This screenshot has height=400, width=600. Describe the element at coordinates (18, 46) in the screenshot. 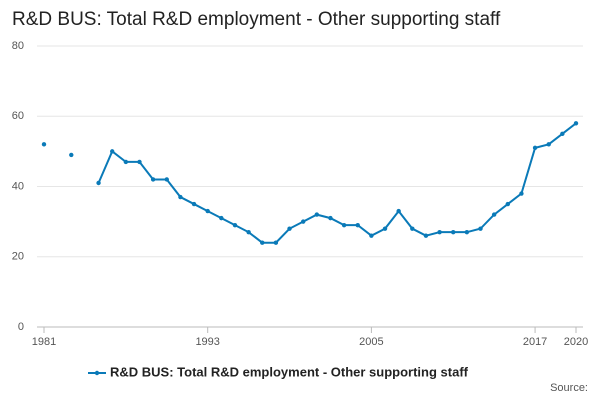

I see `y-tick-label: 80` at that location.